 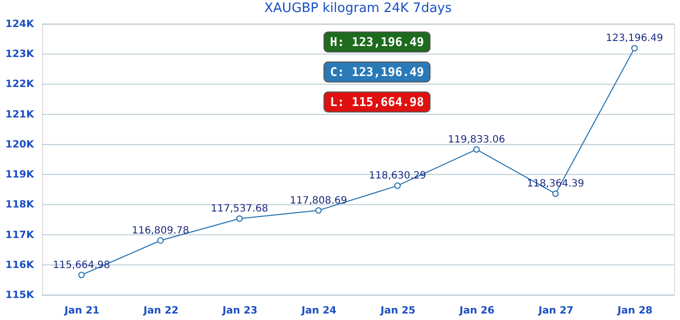 What do you see at coordinates (240, 311) in the screenshot?
I see `x-tick-label: Jan 23` at bounding box center [240, 311].